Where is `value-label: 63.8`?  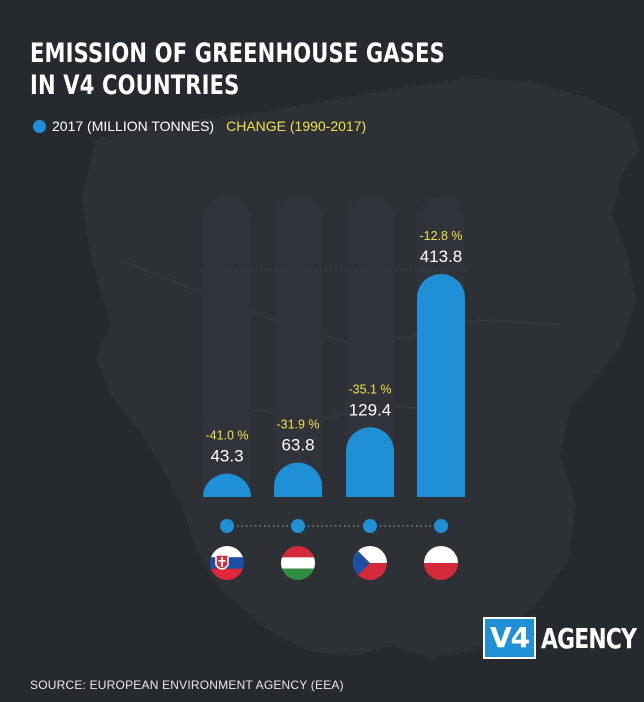 value-label: 63.8 is located at coordinates (297, 445).